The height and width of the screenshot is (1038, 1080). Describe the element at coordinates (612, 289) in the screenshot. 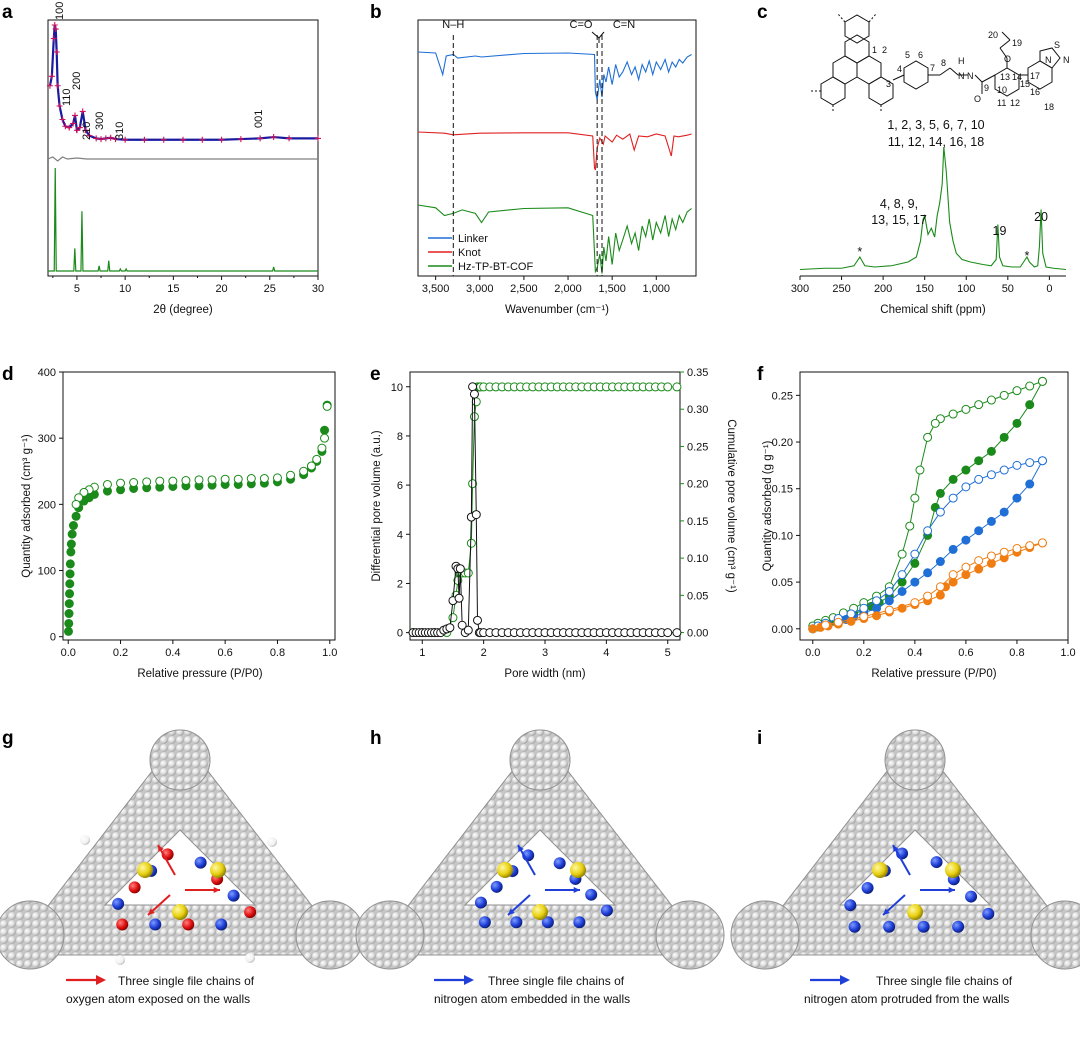

I see `x-tick-label: 1,500` at that location.